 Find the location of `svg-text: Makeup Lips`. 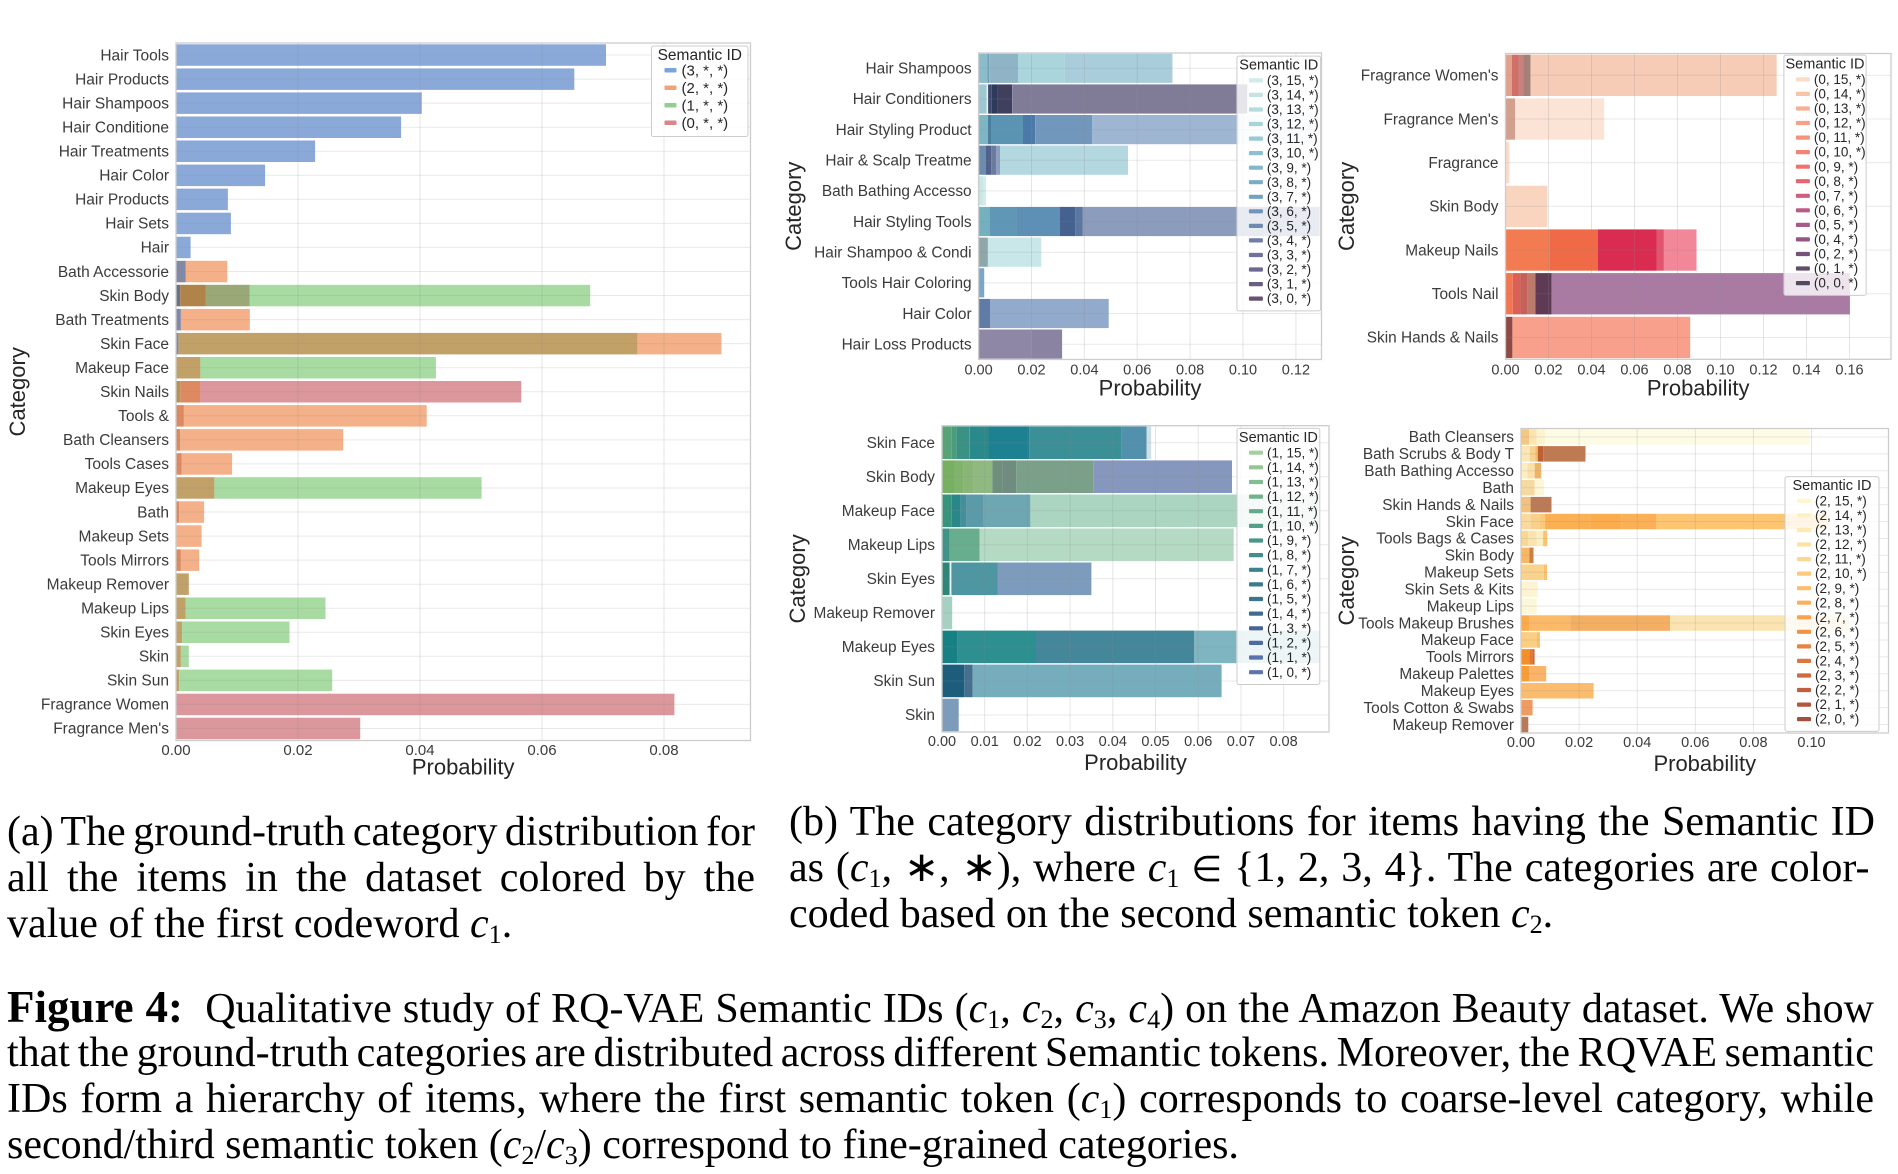

svg-text: Makeup Lips is located at coordinates (1471, 606).